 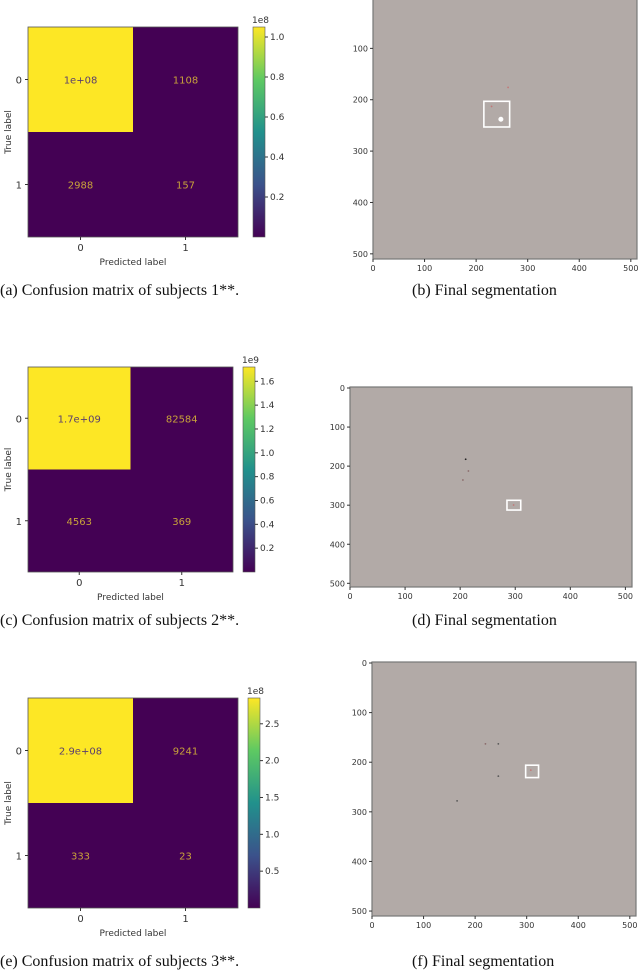 I want to click on cell-value: 9241, so click(x=185, y=752).